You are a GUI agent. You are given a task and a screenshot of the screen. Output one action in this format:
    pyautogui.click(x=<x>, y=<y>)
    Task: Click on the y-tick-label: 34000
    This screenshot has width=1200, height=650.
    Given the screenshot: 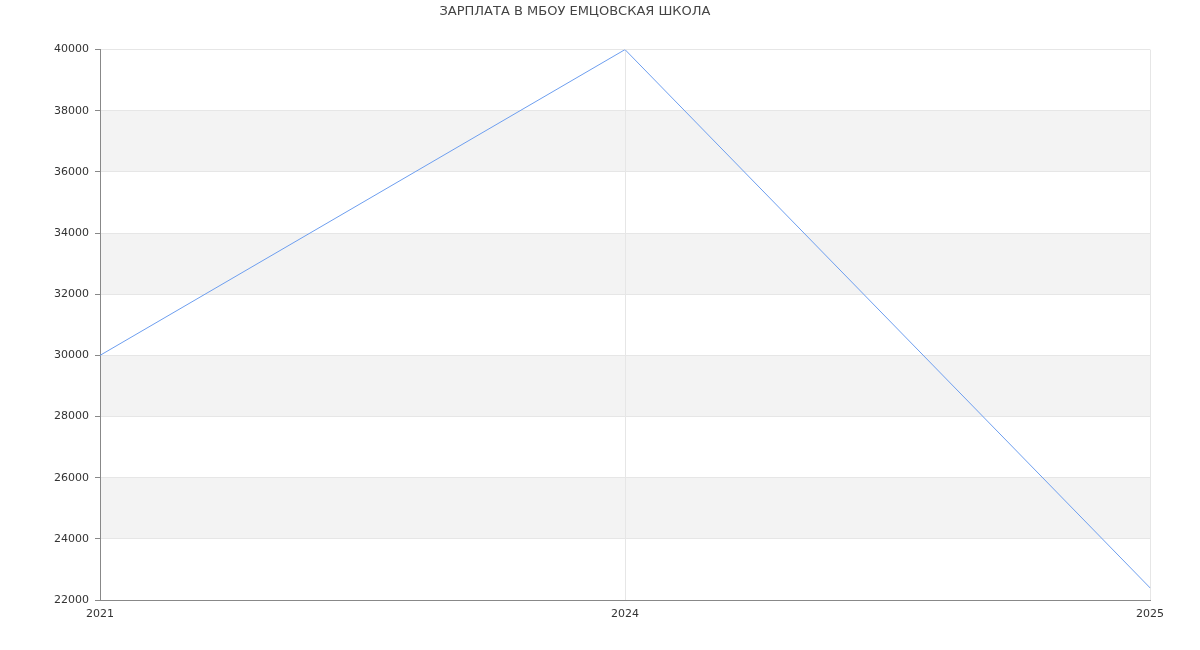 What is the action you would take?
    pyautogui.click(x=71, y=232)
    